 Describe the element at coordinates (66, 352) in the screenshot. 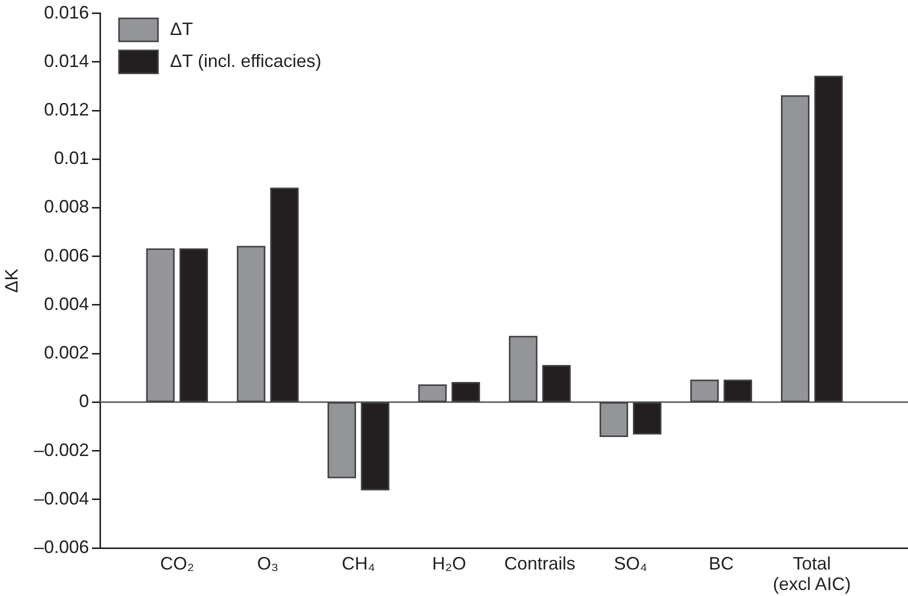

I see `y-tick-label: 0.002` at that location.